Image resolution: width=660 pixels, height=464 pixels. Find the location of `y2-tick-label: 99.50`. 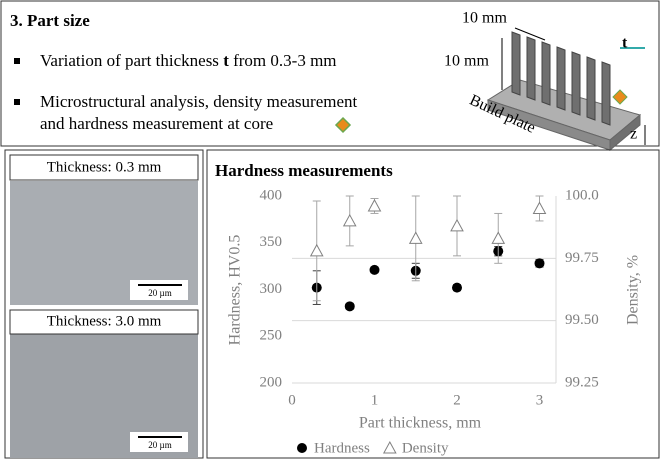

y2-tick-label: 99.50 is located at coordinates (582, 320).